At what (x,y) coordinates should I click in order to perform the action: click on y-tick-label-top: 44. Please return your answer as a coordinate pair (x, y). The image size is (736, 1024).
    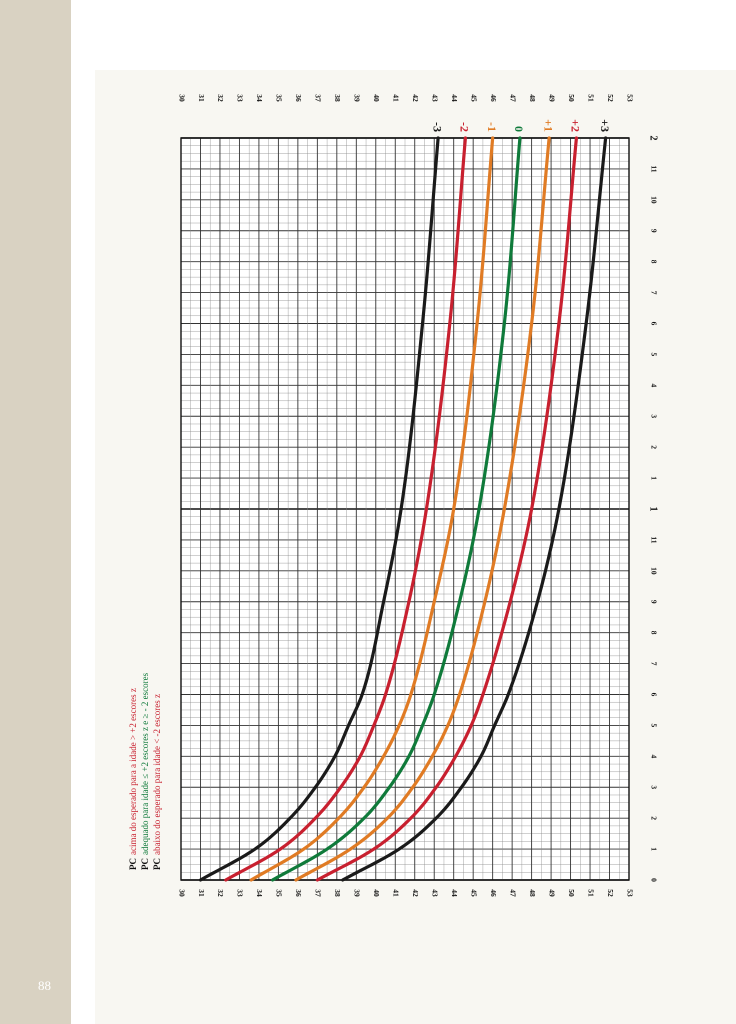
    Looking at the image, I should click on (454, 98).